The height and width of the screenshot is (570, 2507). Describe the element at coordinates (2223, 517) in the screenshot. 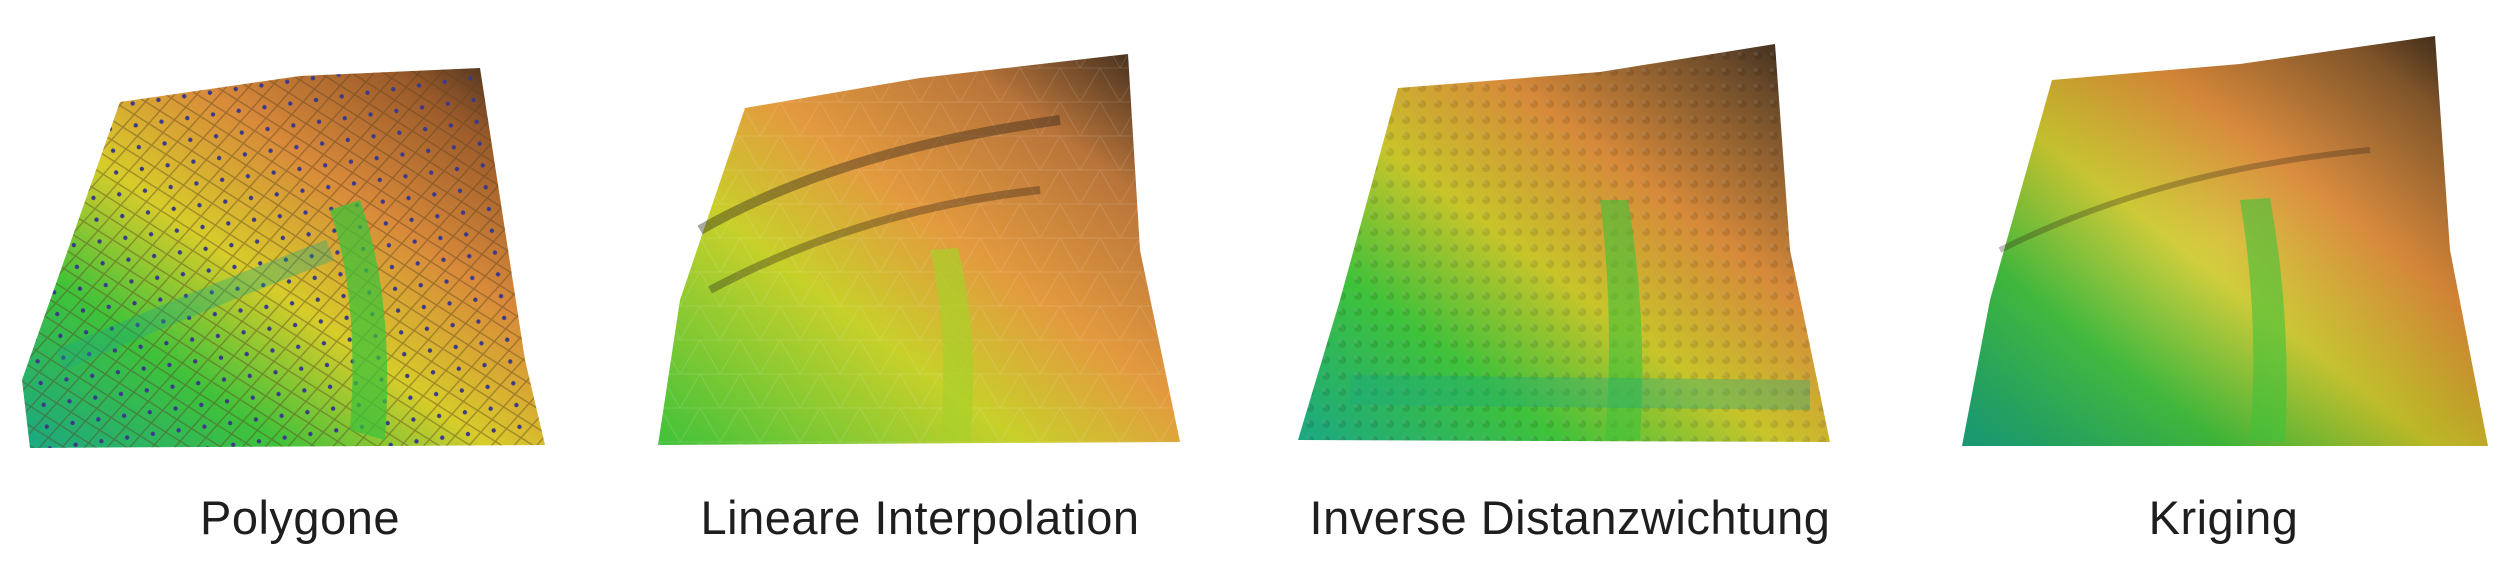

I see `caption-kriging: Kriging` at that location.